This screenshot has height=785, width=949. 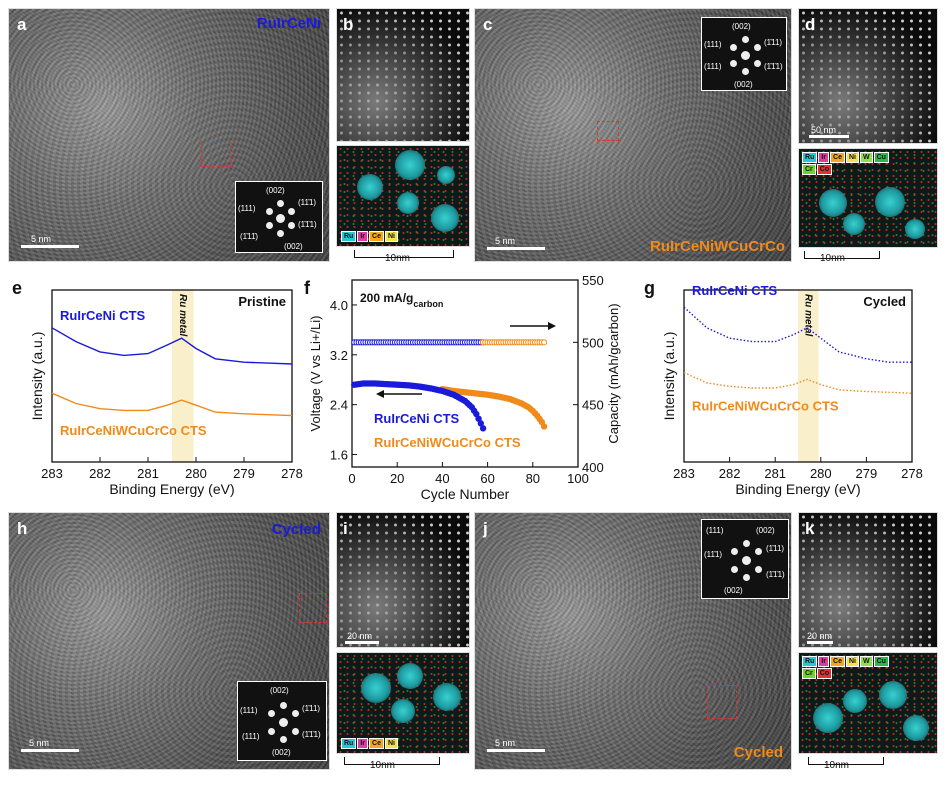 I want to click on panel-letter: i, so click(x=345, y=528).